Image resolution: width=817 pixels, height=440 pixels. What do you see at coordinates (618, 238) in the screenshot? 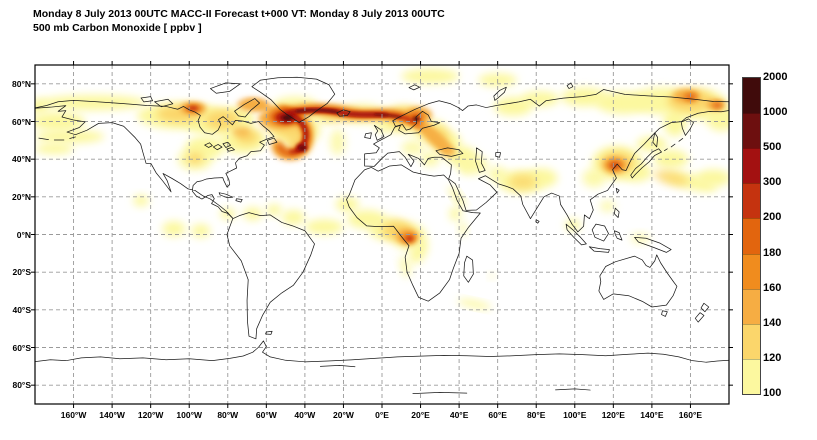
I see `coast-indonesia-oceania` at bounding box center [618, 238].